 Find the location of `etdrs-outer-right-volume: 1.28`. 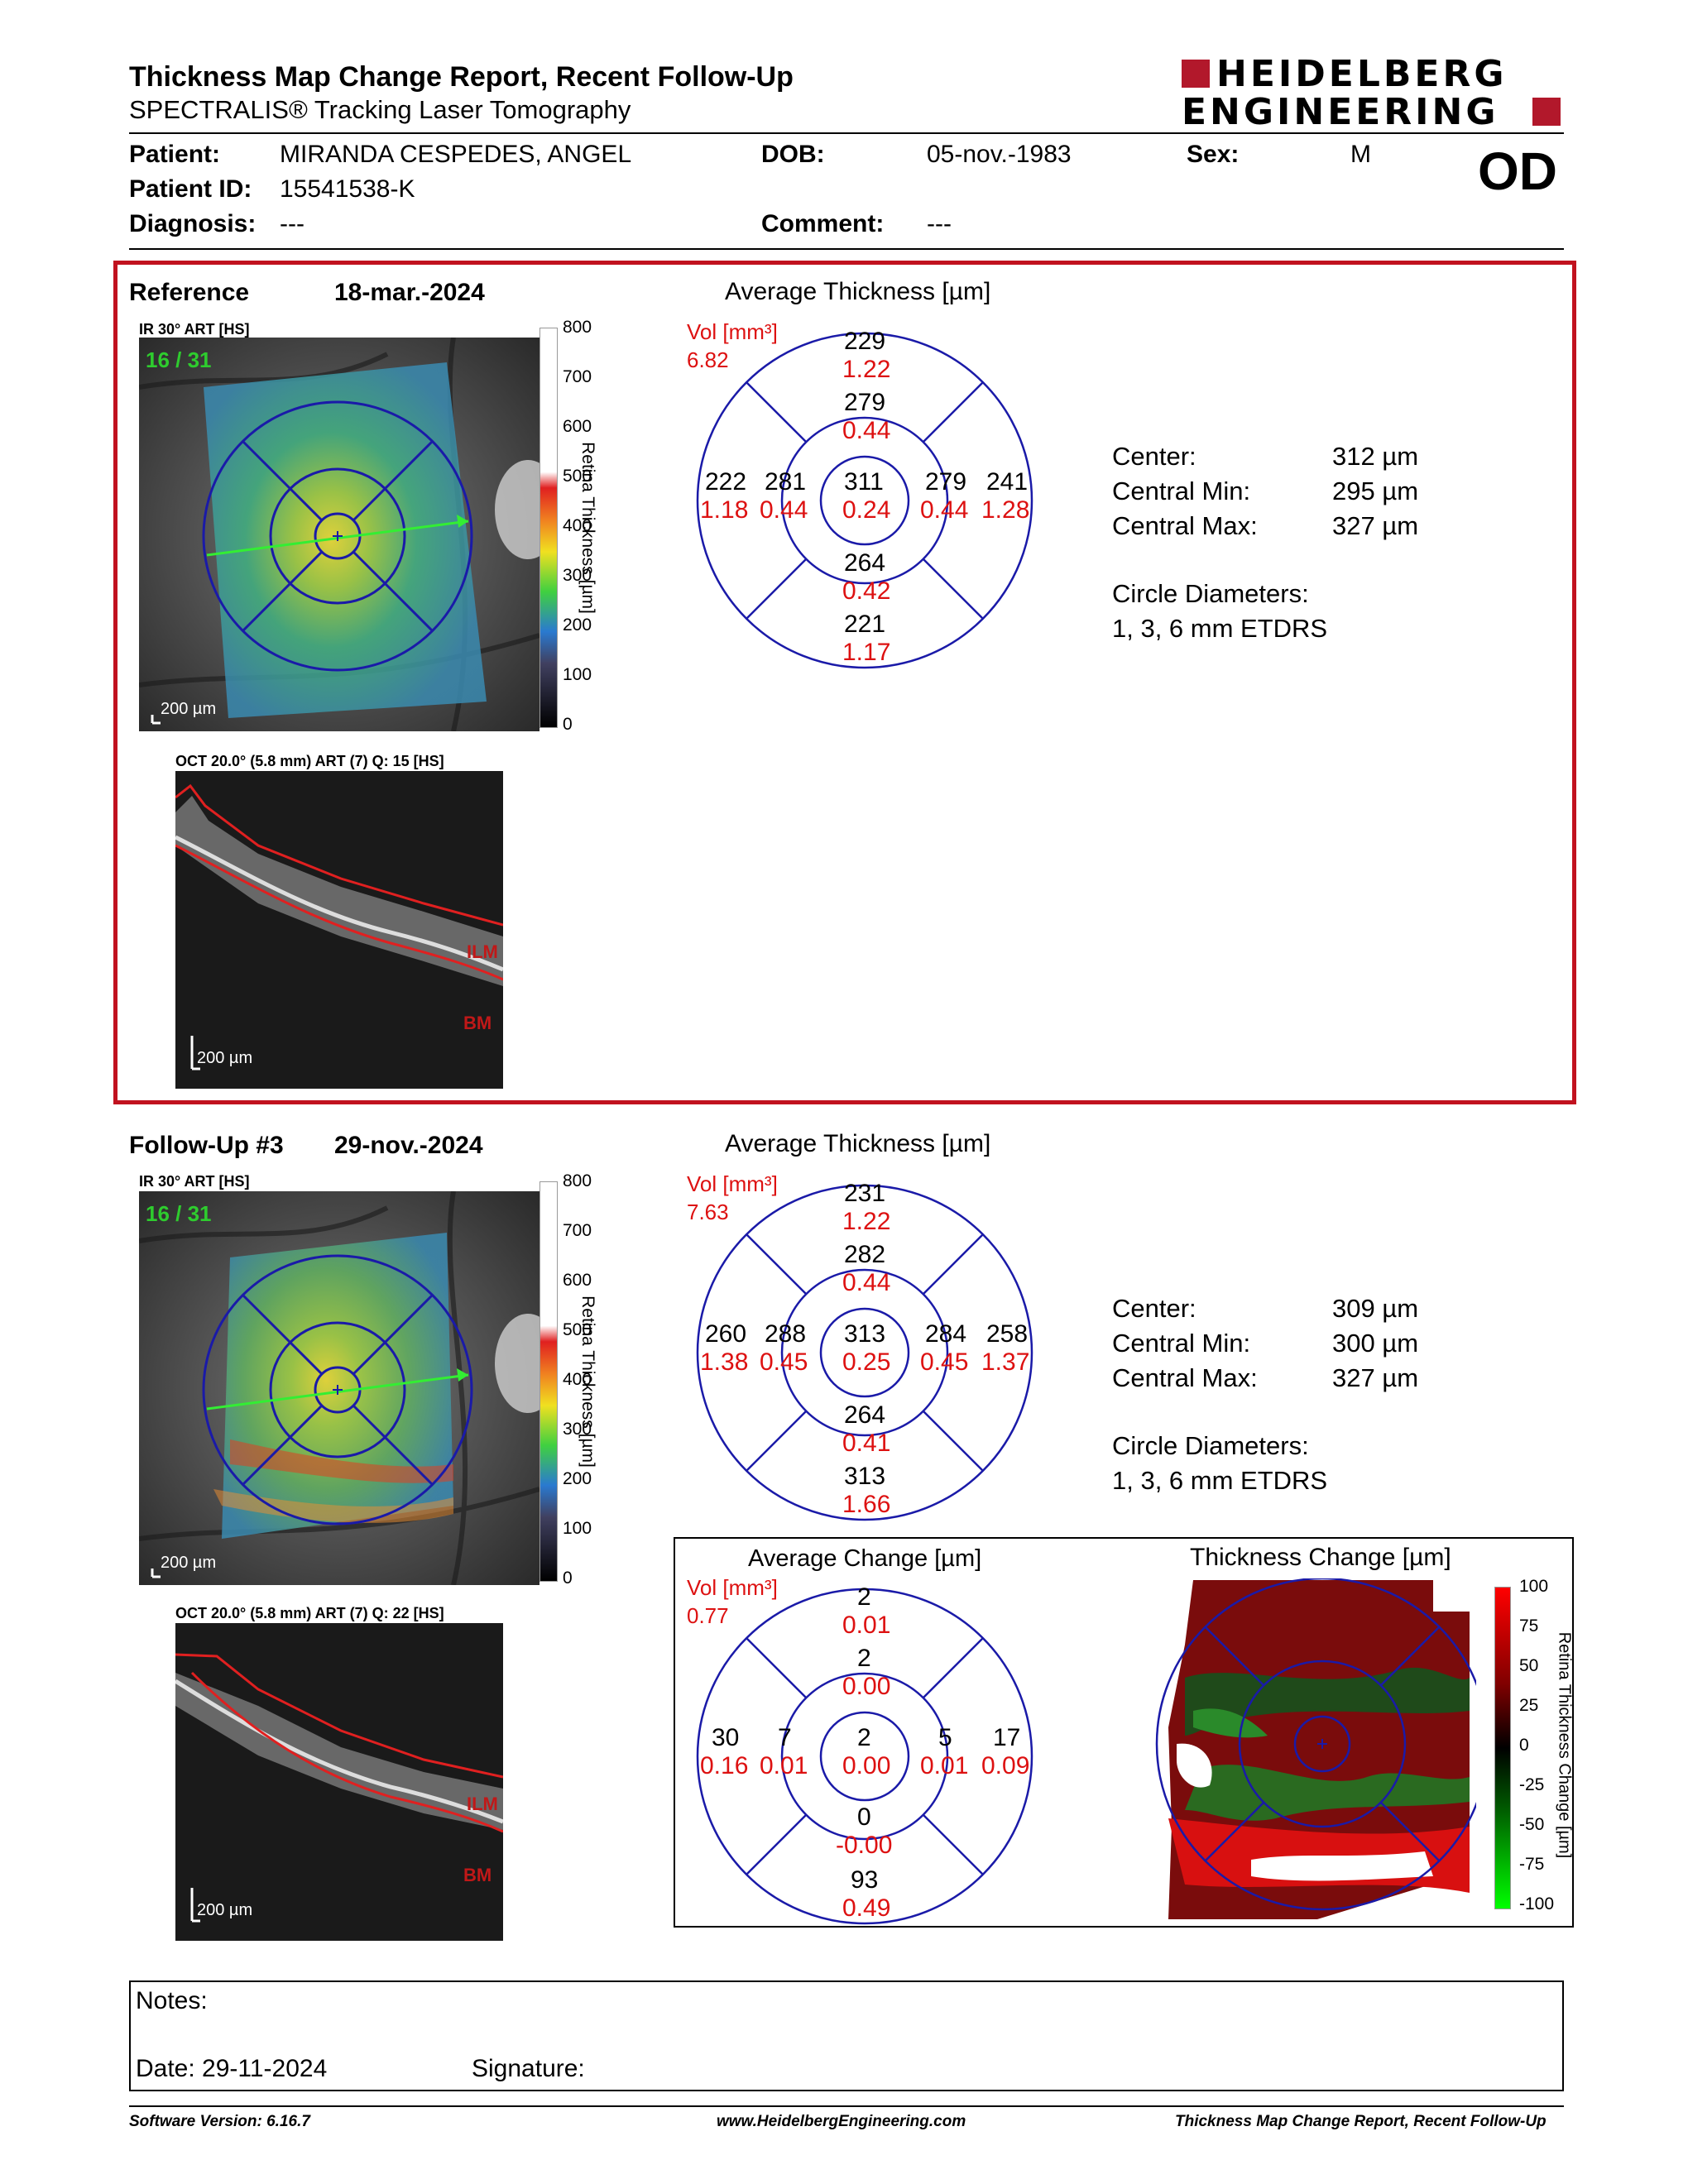

etdrs-outer-right-volume: 1.28 is located at coordinates (1005, 510).